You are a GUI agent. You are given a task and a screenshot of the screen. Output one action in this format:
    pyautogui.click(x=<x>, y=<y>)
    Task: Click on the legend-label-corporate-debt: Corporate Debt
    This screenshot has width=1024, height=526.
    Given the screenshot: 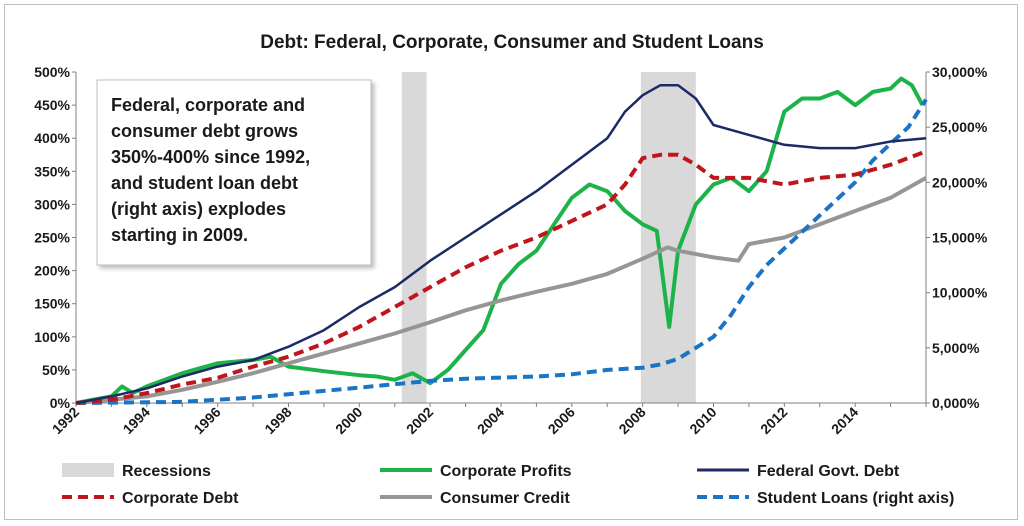 What is the action you would take?
    pyautogui.click(x=180, y=498)
    